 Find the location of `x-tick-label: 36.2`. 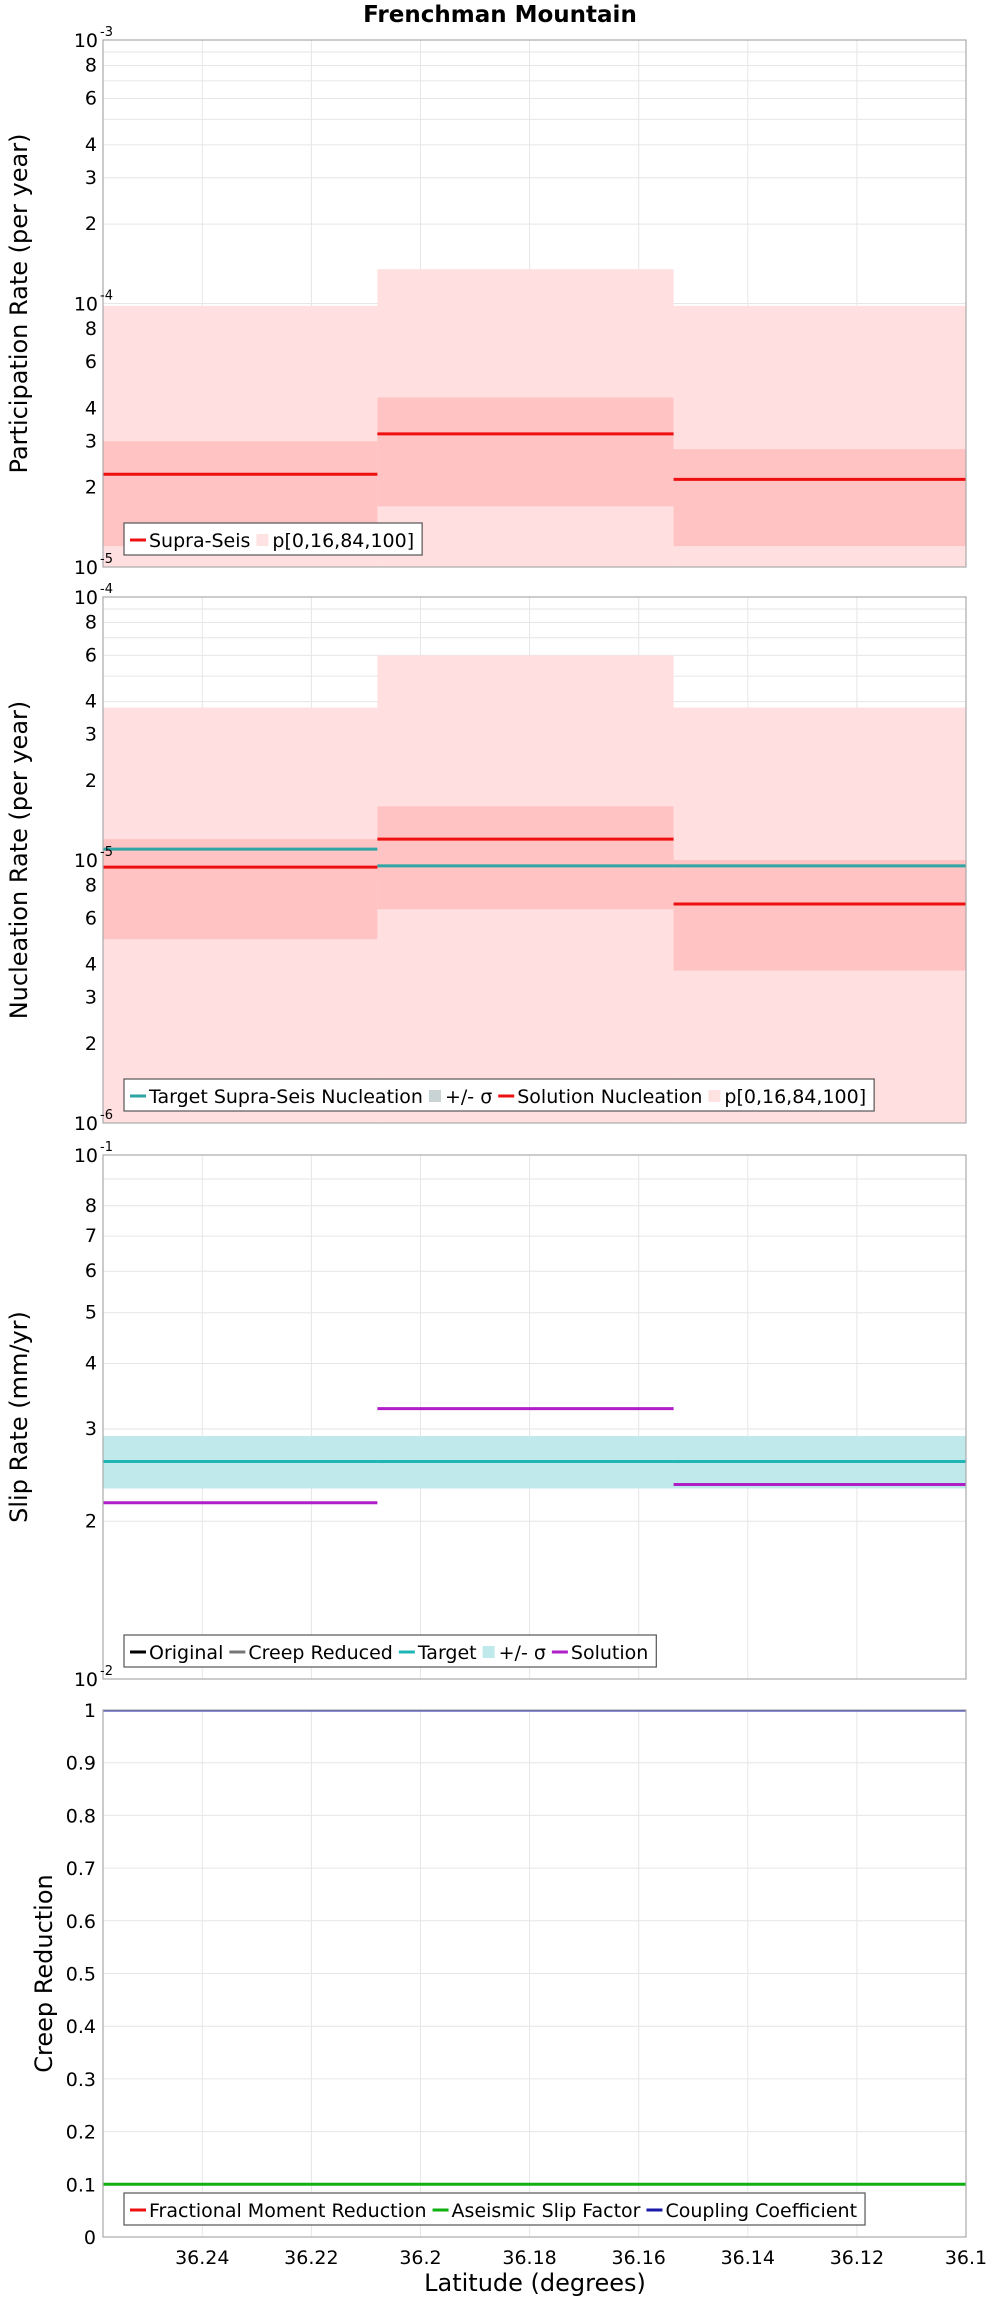

x-tick-label: 36.2 is located at coordinates (420, 2258).